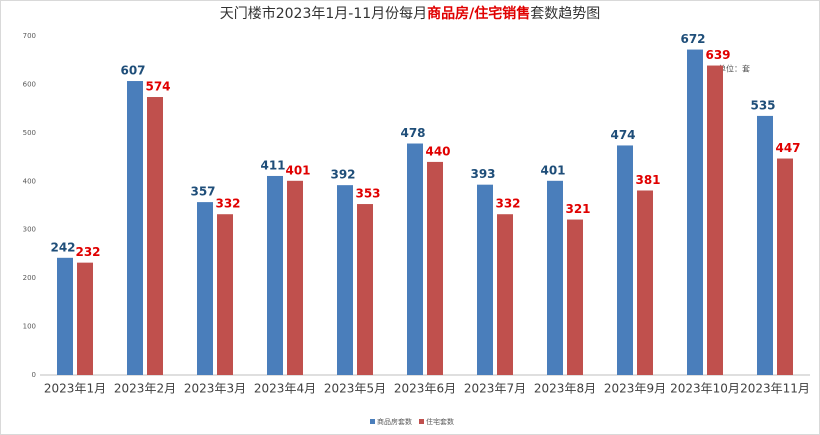 The image size is (820, 435). Describe the element at coordinates (565, 389) in the screenshot. I see `x-tick-label: 2023年8月` at that location.